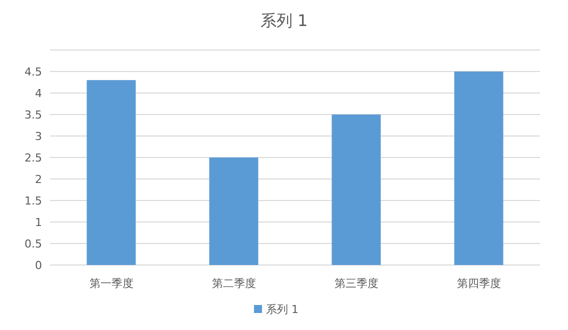 Image resolution: width=568 pixels, height=330 pixels. I want to click on y-tick-label: 3.5, so click(33, 115).